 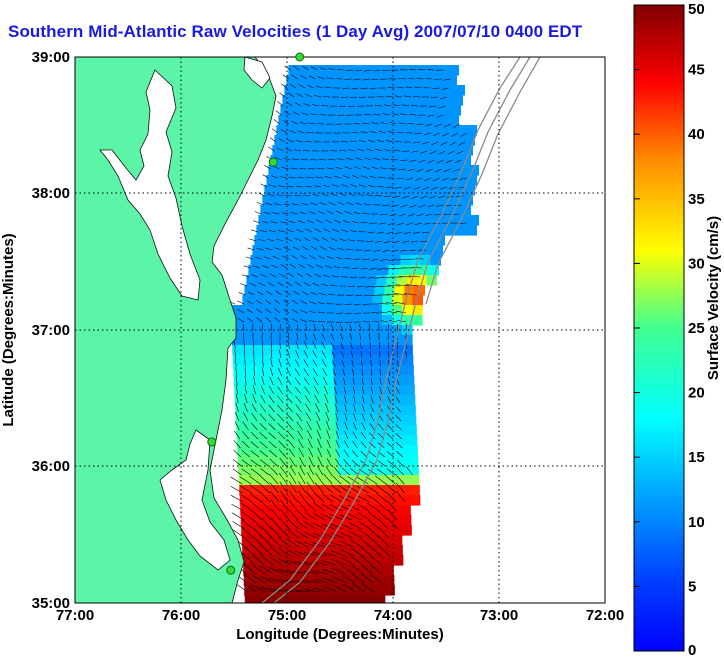 What do you see at coordinates (696, 393) in the screenshot?
I see `colorbar-tick-label: 20` at bounding box center [696, 393].